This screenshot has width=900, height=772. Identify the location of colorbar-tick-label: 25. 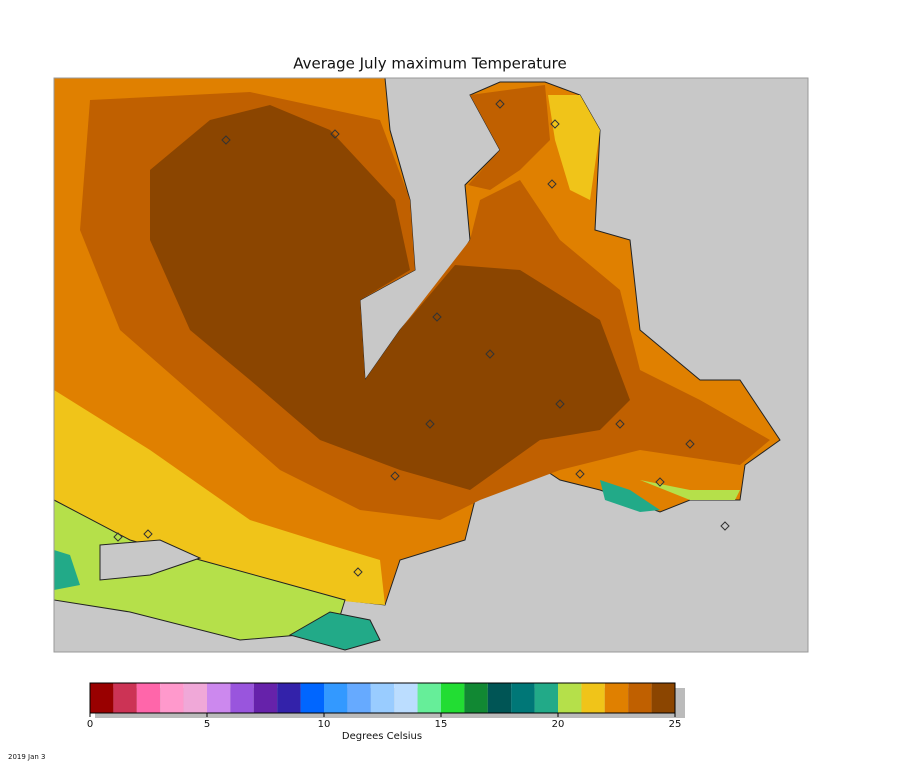
(675, 724).